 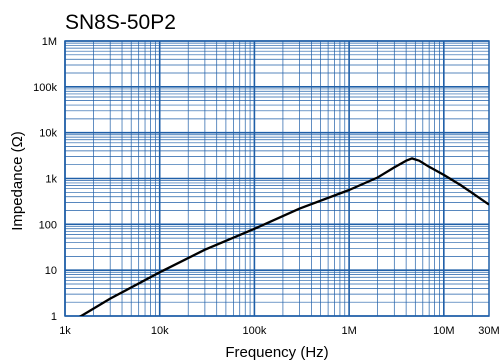 I want to click on y-tick-label: 1k, so click(x=51, y=180).